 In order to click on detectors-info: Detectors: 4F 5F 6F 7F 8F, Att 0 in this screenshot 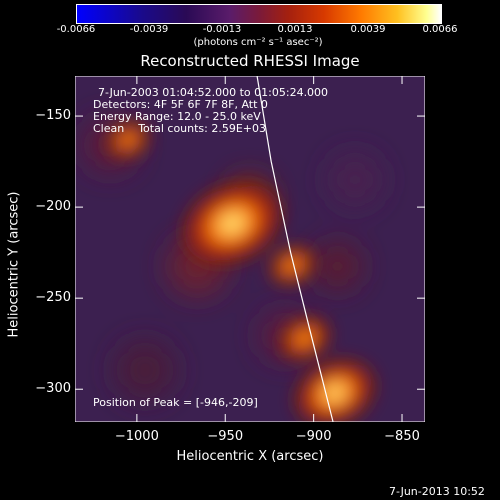, I will do `click(180, 104)`.